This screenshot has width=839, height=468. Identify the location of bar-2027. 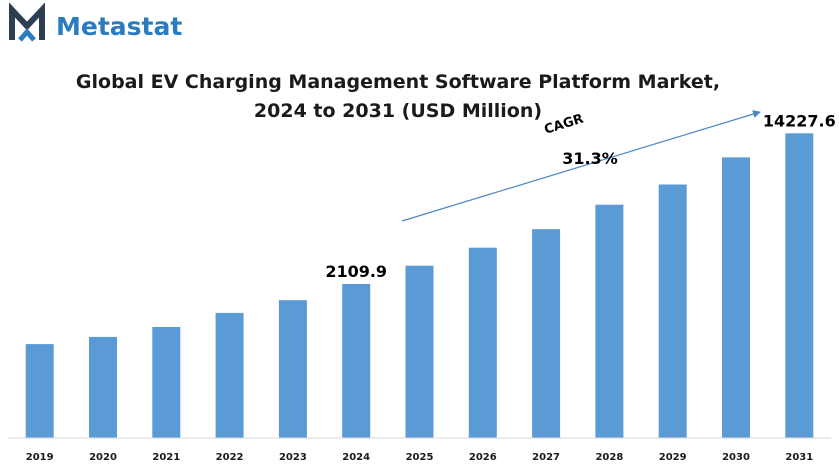
(546, 333).